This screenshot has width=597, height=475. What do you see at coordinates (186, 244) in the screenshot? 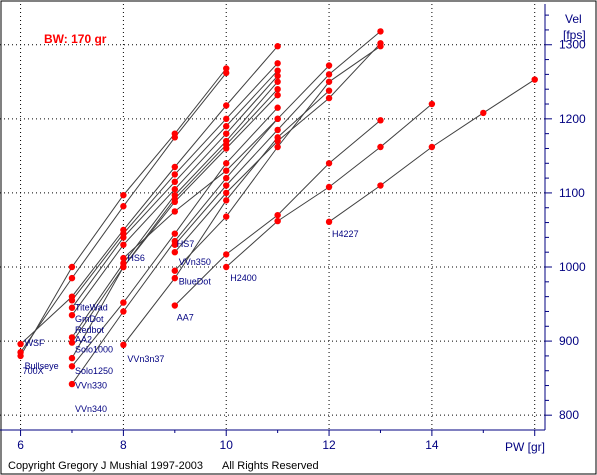
I see `series-label: HS7` at bounding box center [186, 244].